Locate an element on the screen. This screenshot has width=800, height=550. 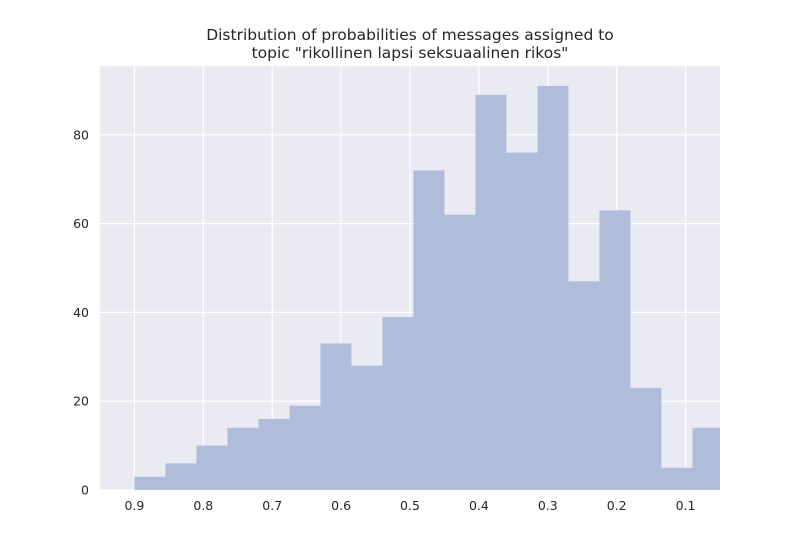
x-tick-label: 0.5 is located at coordinates (410, 505).